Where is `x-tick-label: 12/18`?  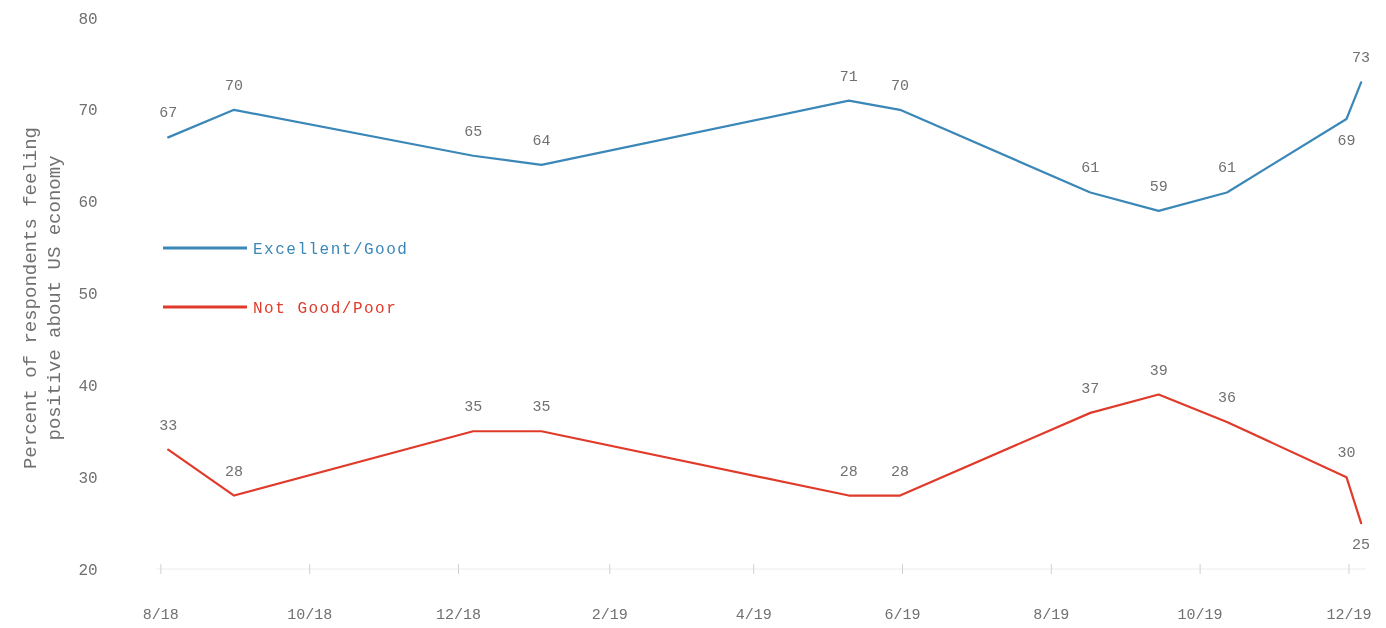 x-tick-label: 12/18 is located at coordinates (458, 615).